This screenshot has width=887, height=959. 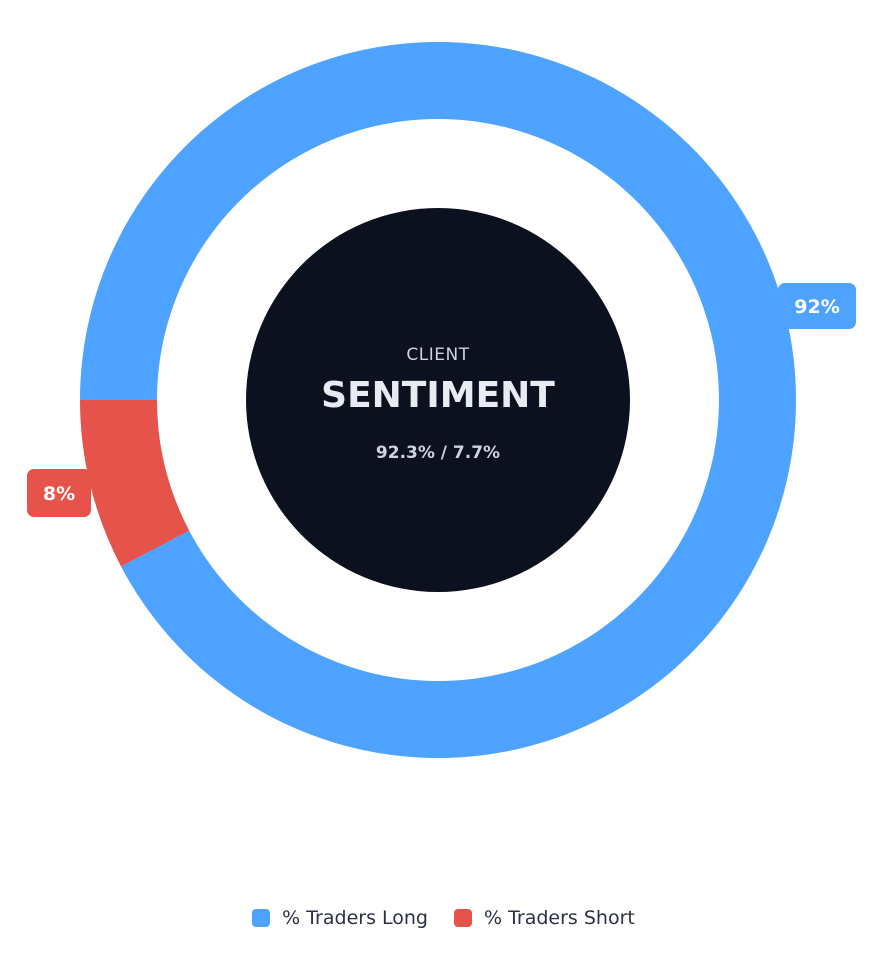 I want to click on data-label-long: 92%, so click(x=816, y=307).